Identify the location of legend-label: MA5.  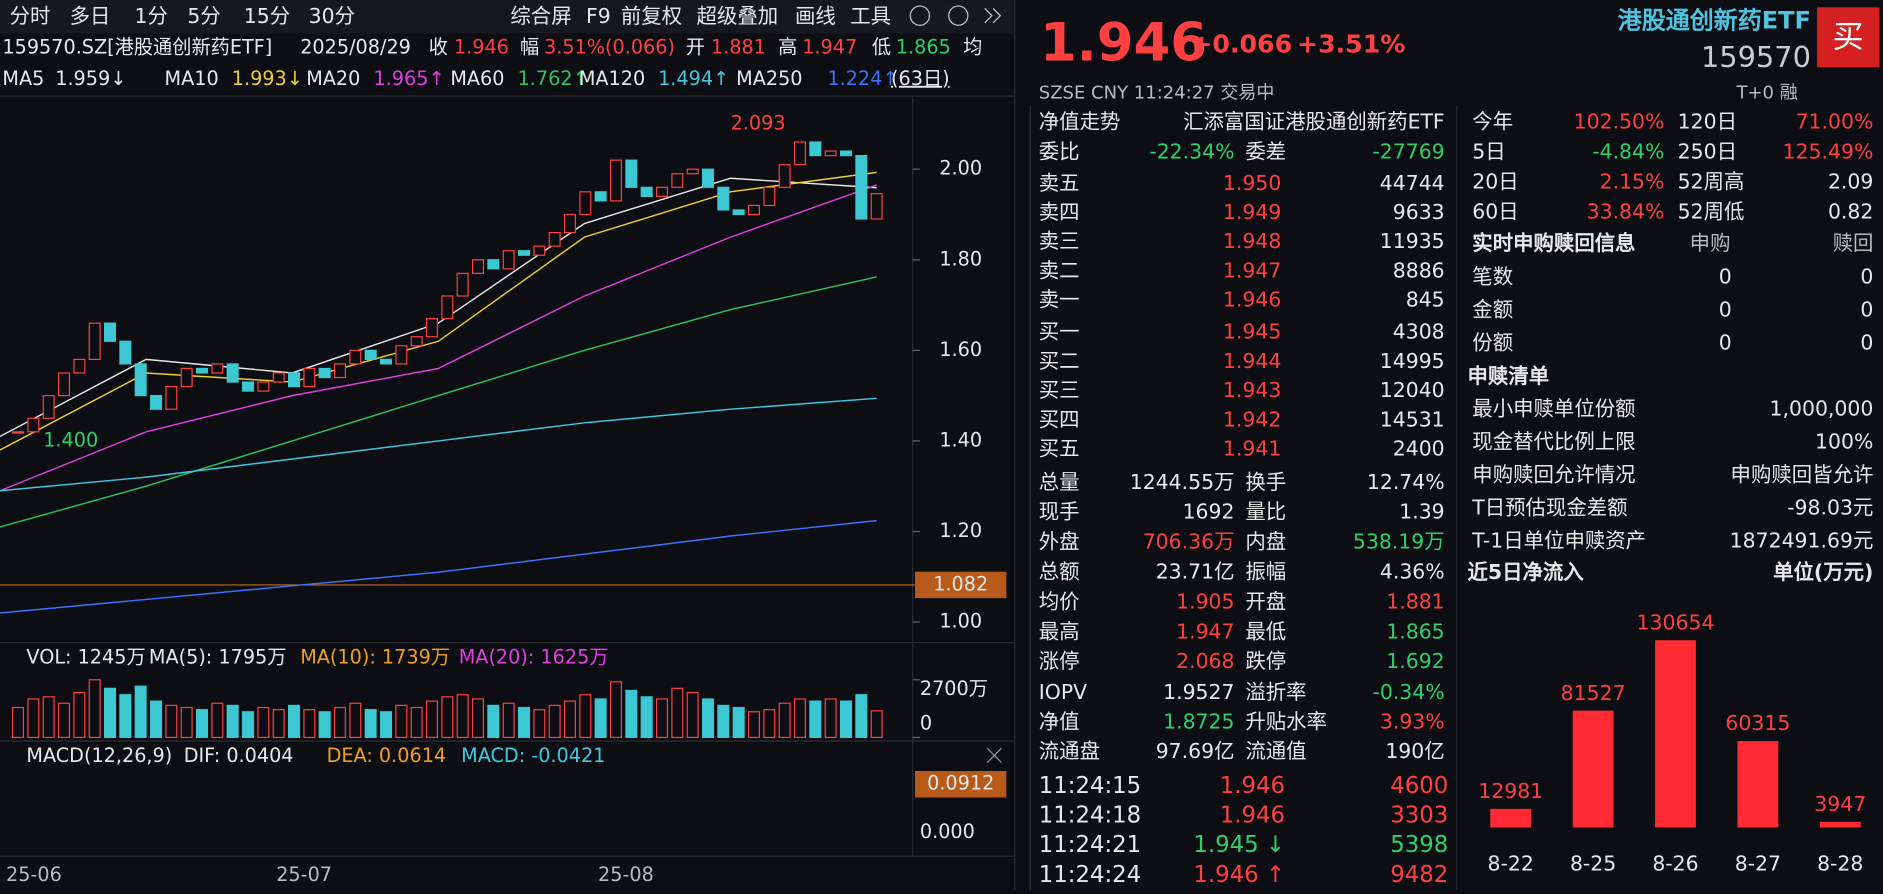
(23, 78).